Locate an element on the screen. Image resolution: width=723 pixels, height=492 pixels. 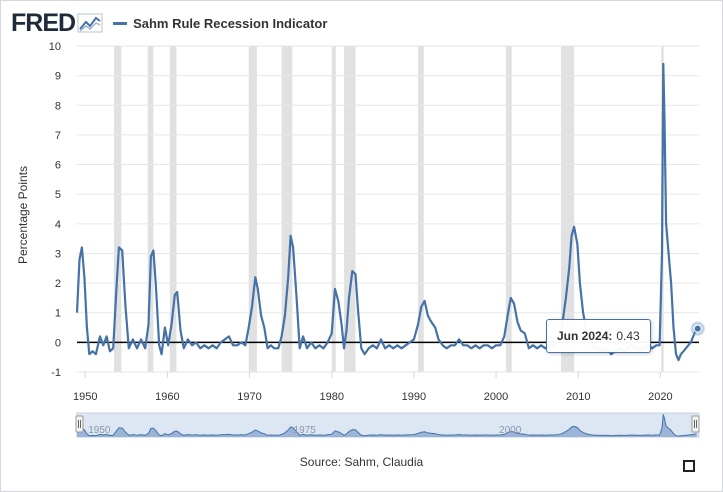
navigator-tick-label: 2000 is located at coordinates (510, 430).